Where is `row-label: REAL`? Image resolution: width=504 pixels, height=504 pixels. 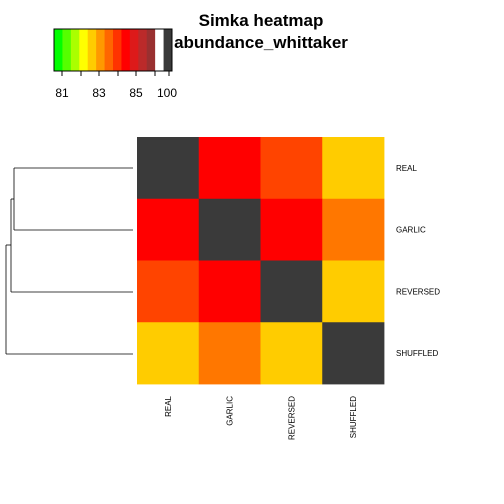 row-label: REAL is located at coordinates (406, 168).